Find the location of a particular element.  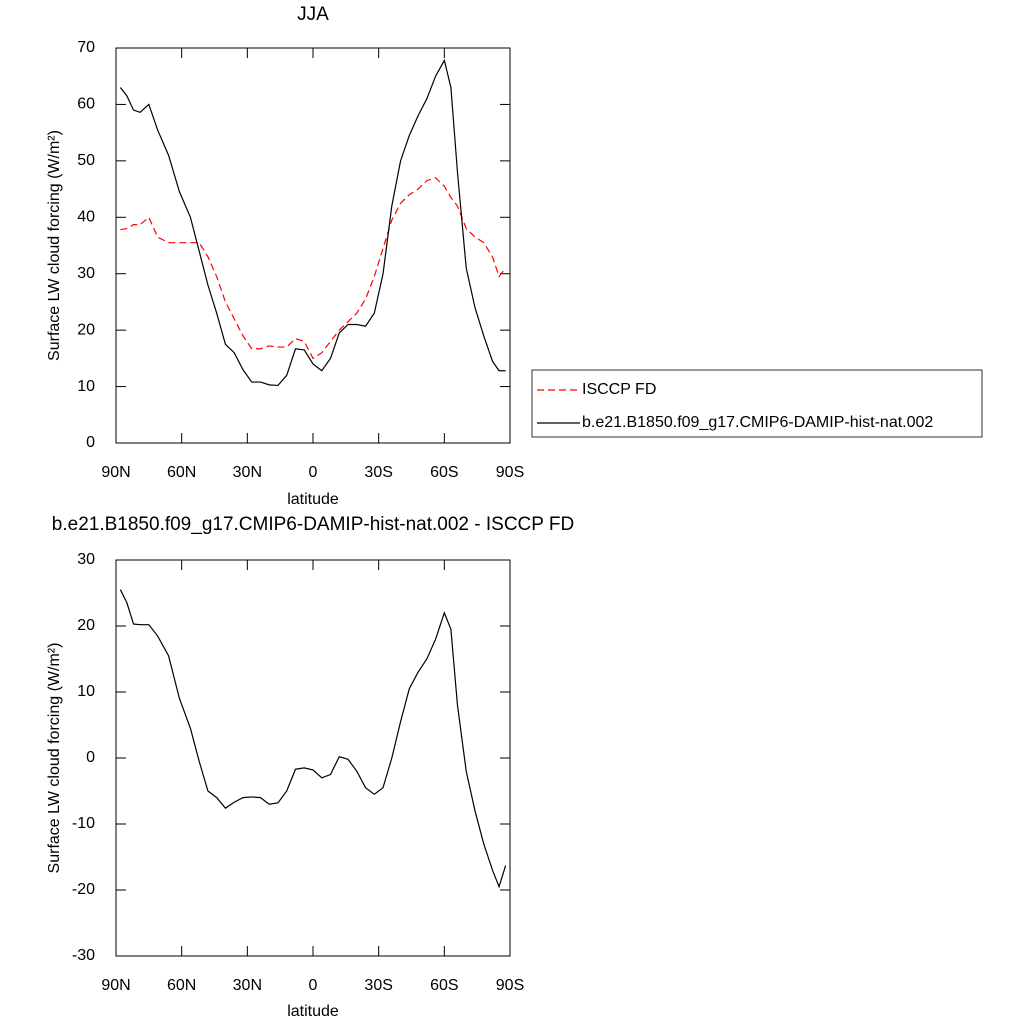

y-tick-label: -30 is located at coordinates (83, 955).